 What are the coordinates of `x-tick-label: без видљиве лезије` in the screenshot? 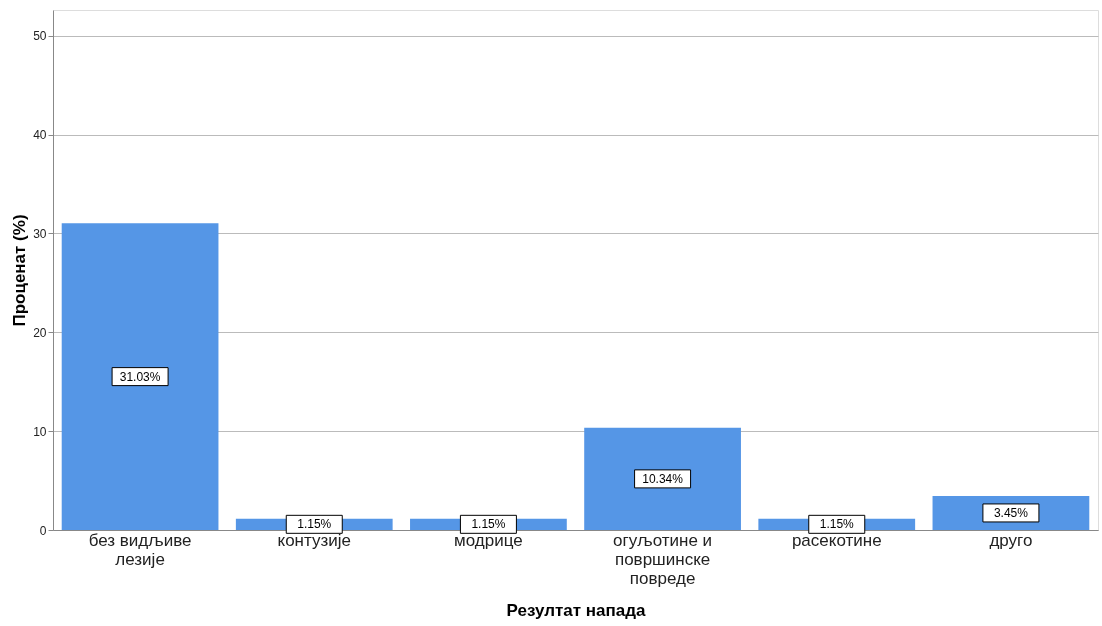 It's located at (140, 549).